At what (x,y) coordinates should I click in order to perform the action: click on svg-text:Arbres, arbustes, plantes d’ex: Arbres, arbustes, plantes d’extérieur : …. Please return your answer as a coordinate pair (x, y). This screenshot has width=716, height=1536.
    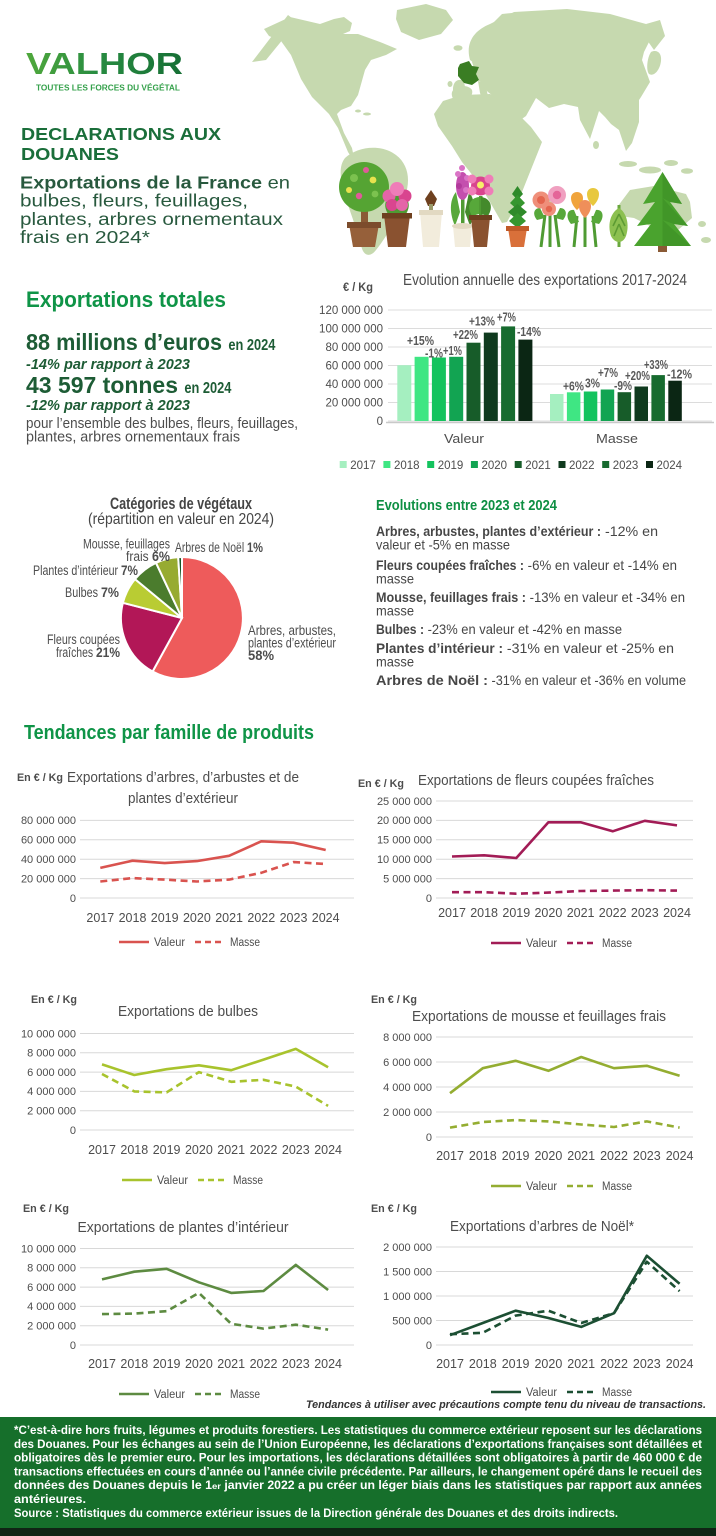
    Looking at the image, I should click on (517, 531).